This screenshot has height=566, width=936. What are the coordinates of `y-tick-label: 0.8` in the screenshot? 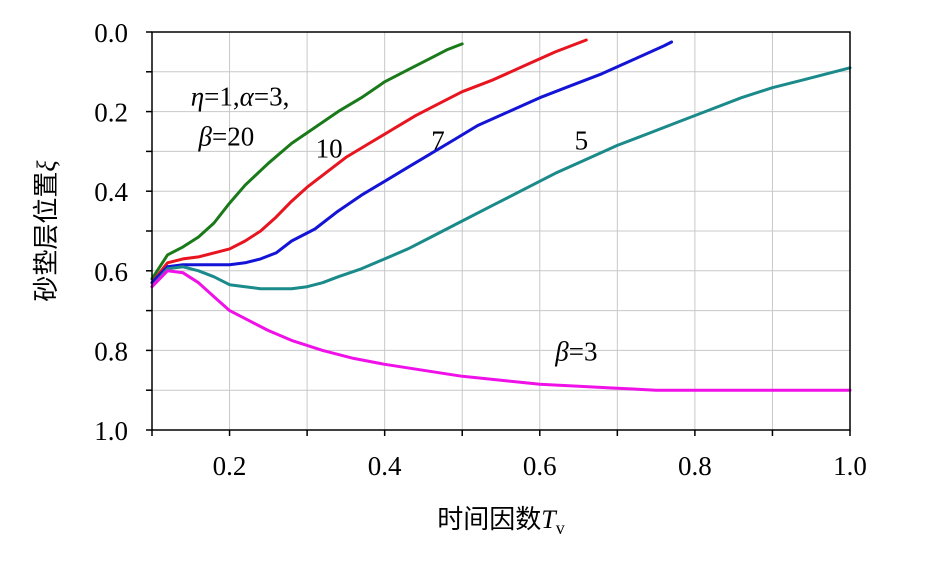 It's located at (111, 351).